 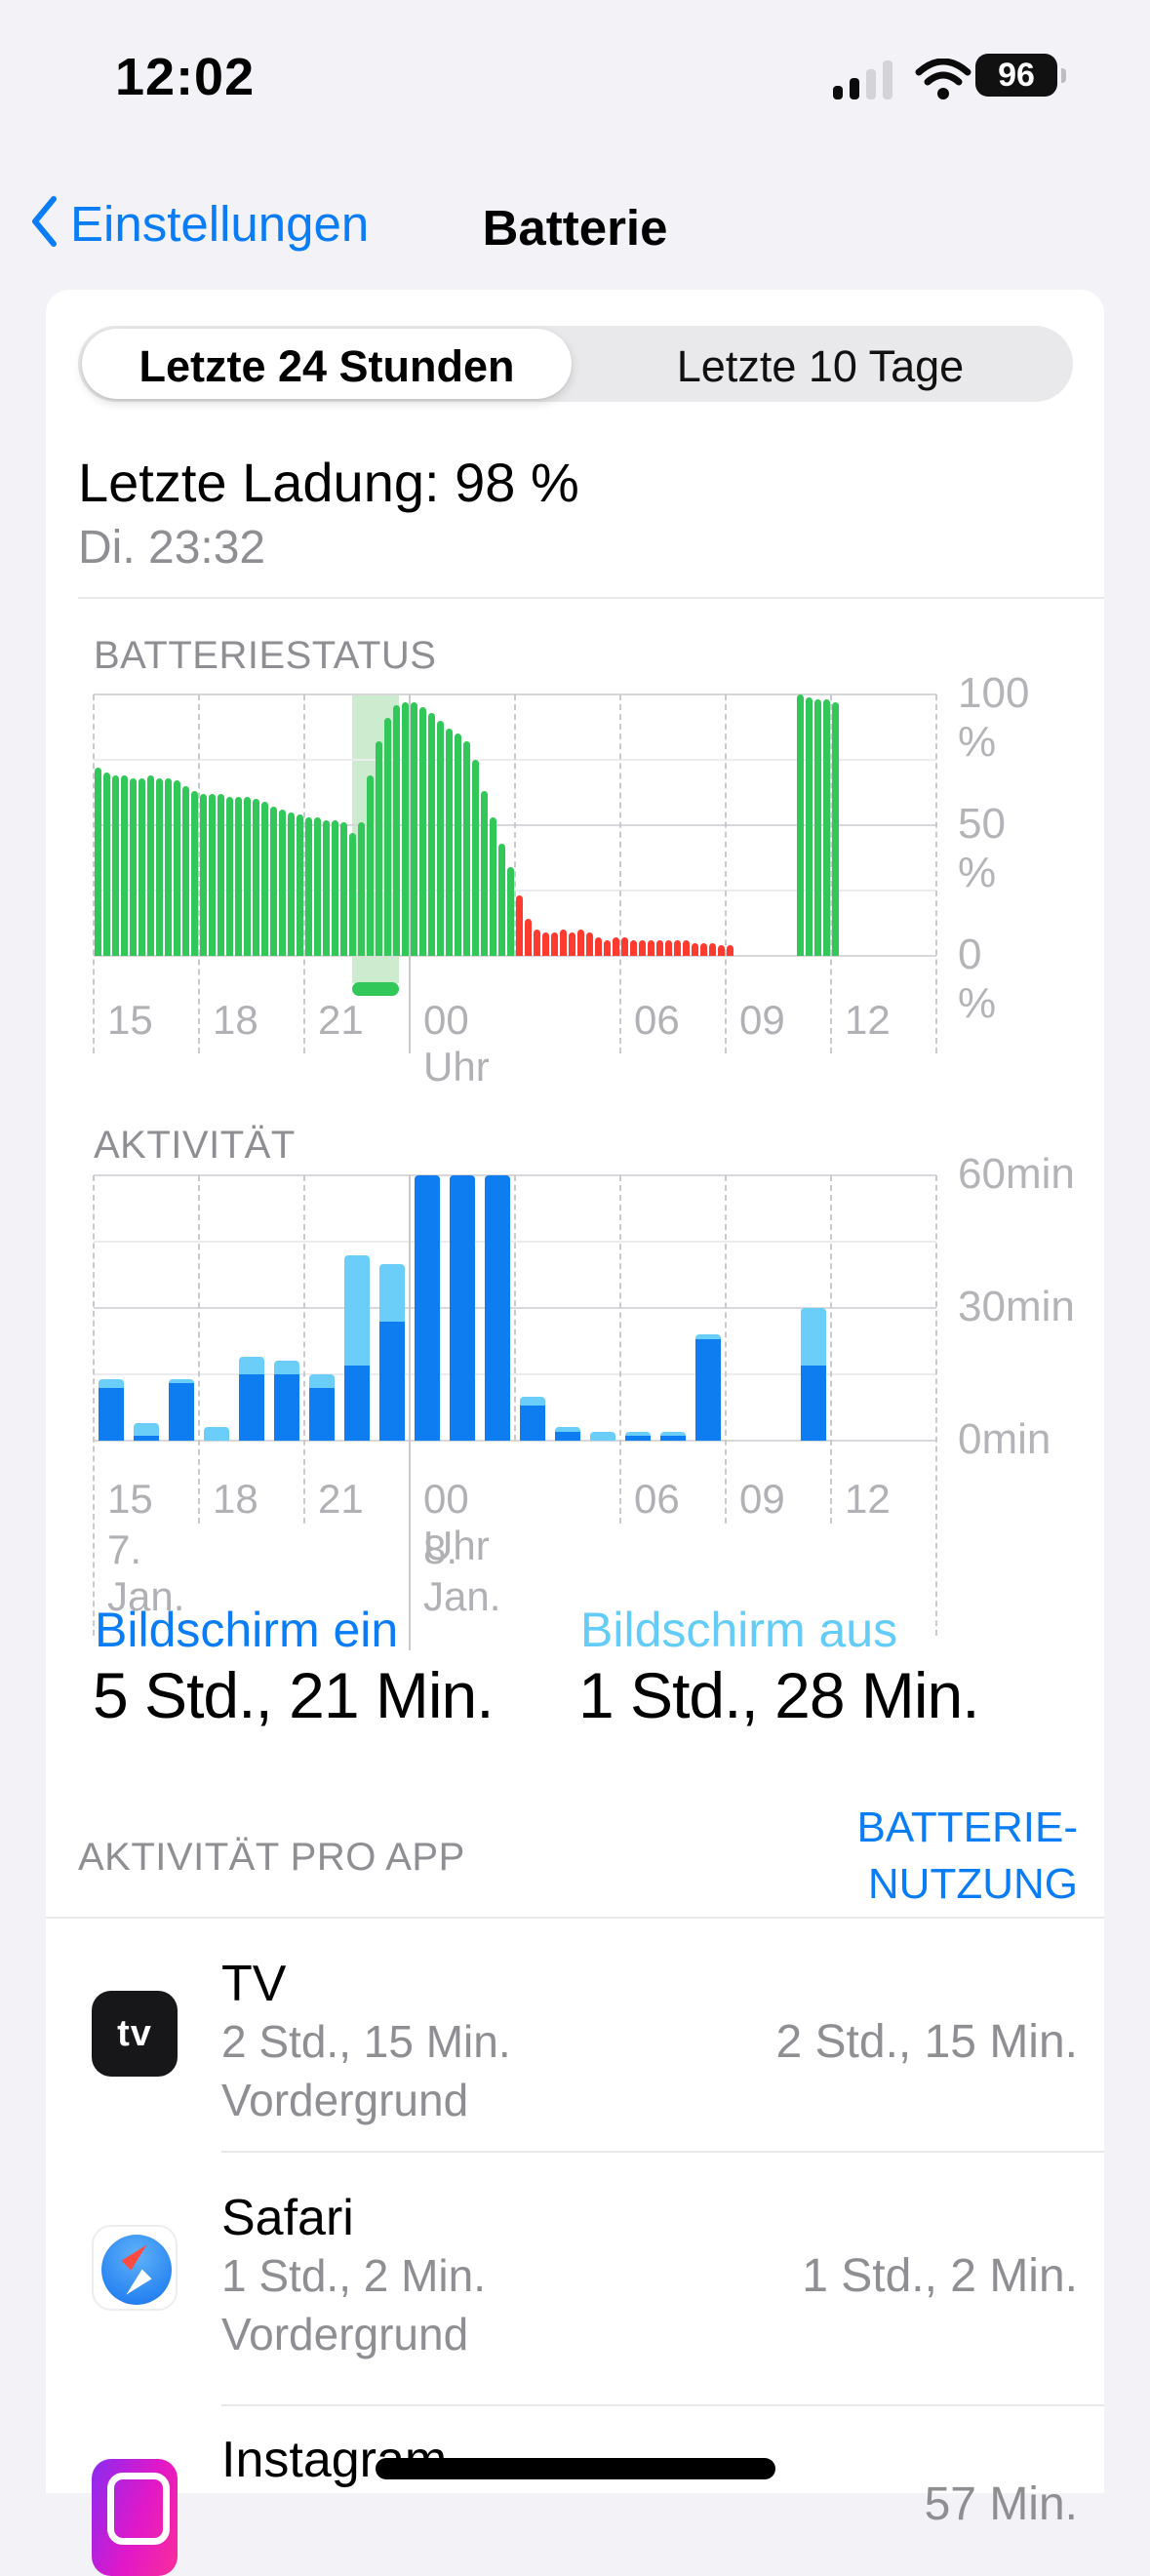 What do you see at coordinates (146, 1572) in the screenshot?
I see `date-label: 7. Jan.` at bounding box center [146, 1572].